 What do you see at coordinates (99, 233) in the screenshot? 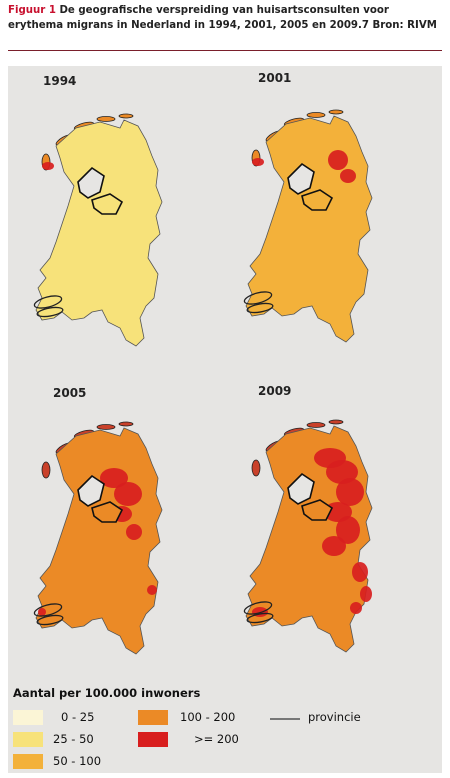
I see `map-land-1994` at bounding box center [99, 233].